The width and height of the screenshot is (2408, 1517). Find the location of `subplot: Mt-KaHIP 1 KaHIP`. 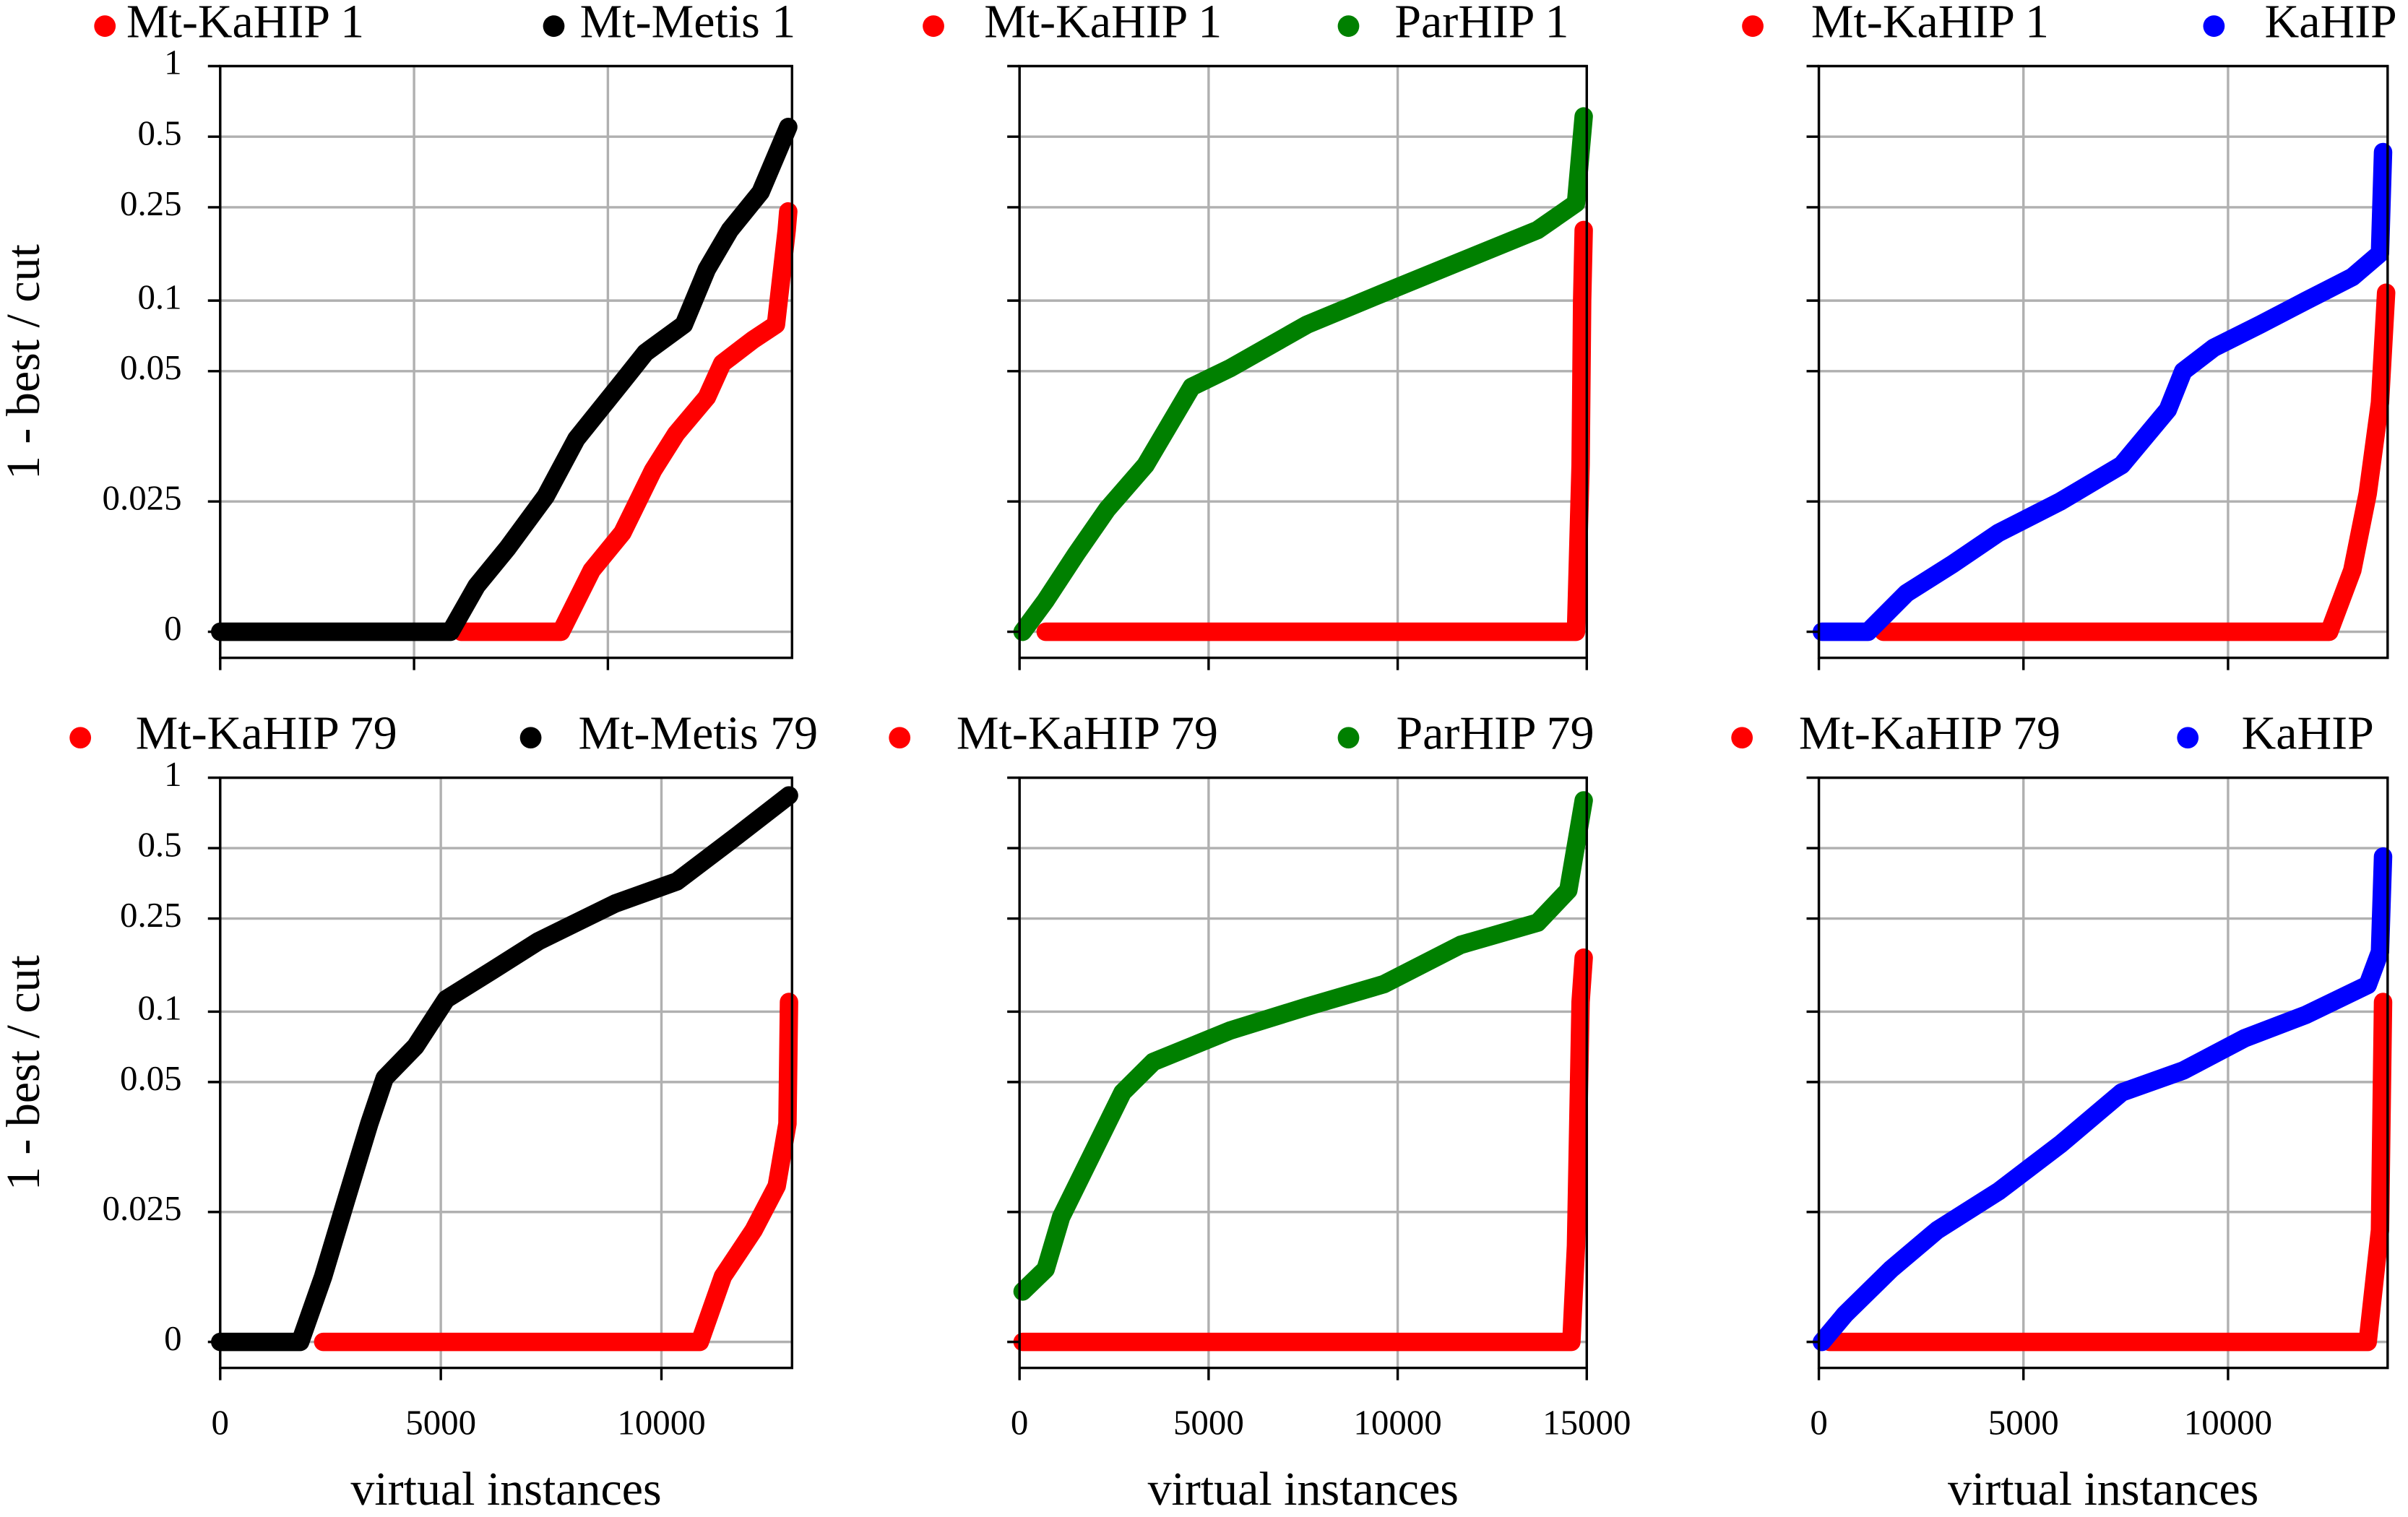

subplot: Mt-KaHIP 1 KaHIP is located at coordinates (2069, 335).